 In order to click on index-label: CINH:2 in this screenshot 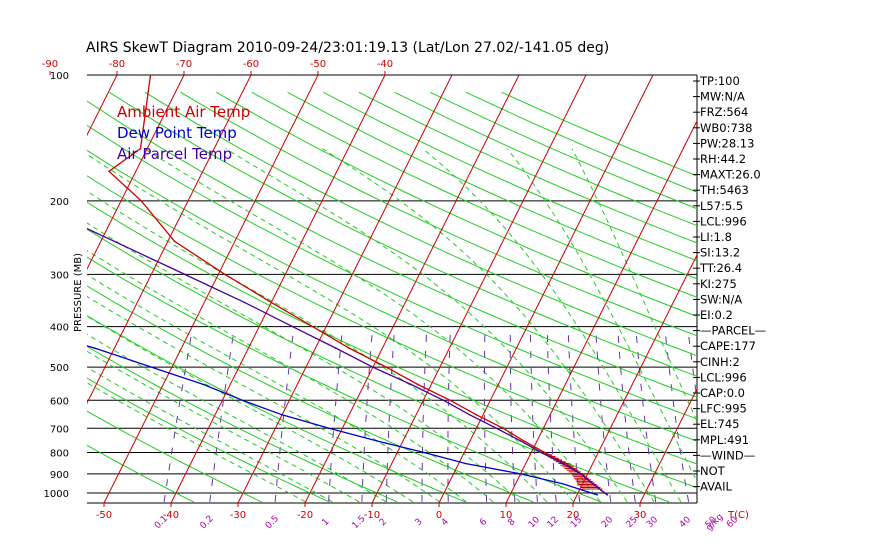, I will do `click(720, 362)`.